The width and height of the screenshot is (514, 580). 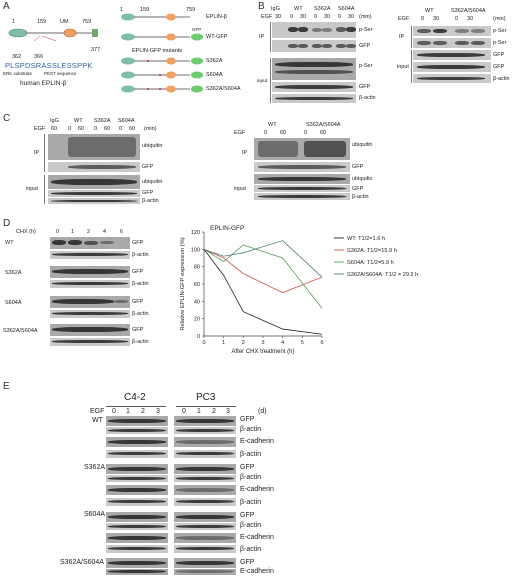 What do you see at coordinates (314, 98) in the screenshot?
I see `b-blot-actin-input` at bounding box center [314, 98].